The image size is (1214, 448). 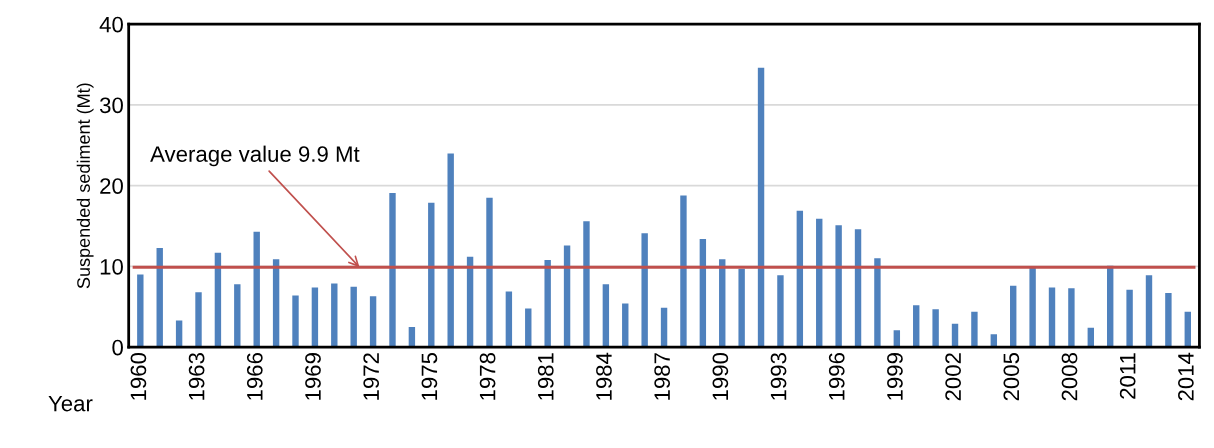 What do you see at coordinates (720, 376) in the screenshot?
I see `x-tick-label: 1990` at bounding box center [720, 376].